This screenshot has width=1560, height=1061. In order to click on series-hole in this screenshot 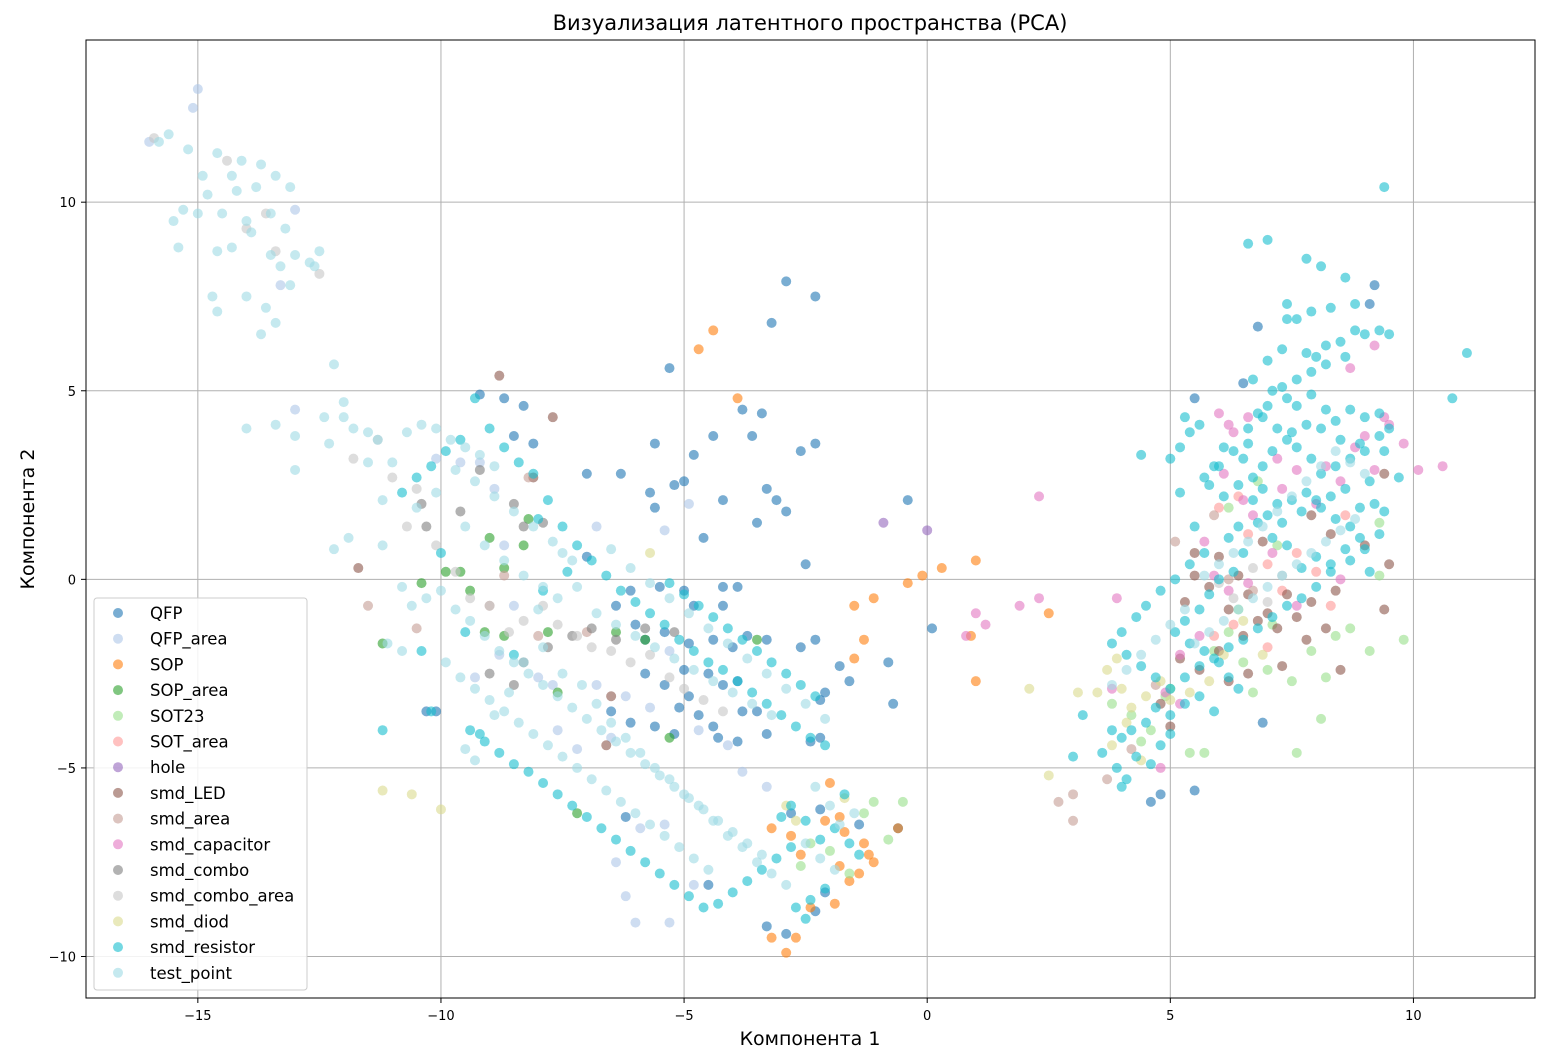, I will do `click(905, 526)`.